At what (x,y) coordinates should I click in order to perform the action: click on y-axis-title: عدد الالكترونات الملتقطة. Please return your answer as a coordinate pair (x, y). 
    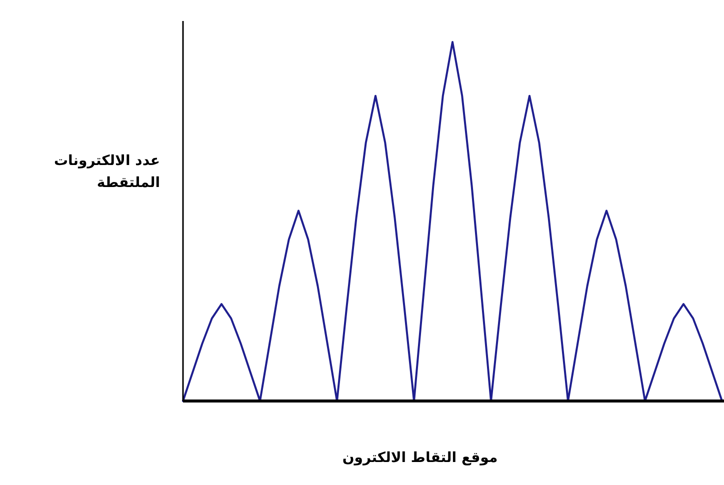
    Looking at the image, I should click on (106, 172).